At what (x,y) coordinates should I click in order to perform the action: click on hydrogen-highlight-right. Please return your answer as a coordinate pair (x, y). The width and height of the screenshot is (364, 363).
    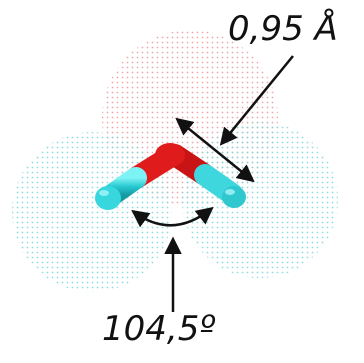
    Looking at the image, I should click on (230, 192).